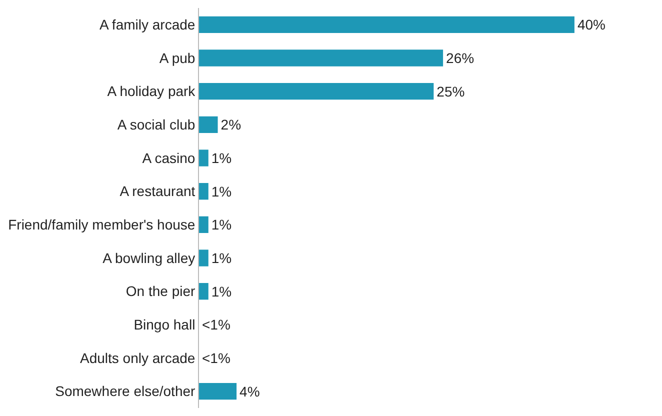 This screenshot has height=416, width=662. I want to click on y-tick-label: Friend/family member's house, so click(102, 224).